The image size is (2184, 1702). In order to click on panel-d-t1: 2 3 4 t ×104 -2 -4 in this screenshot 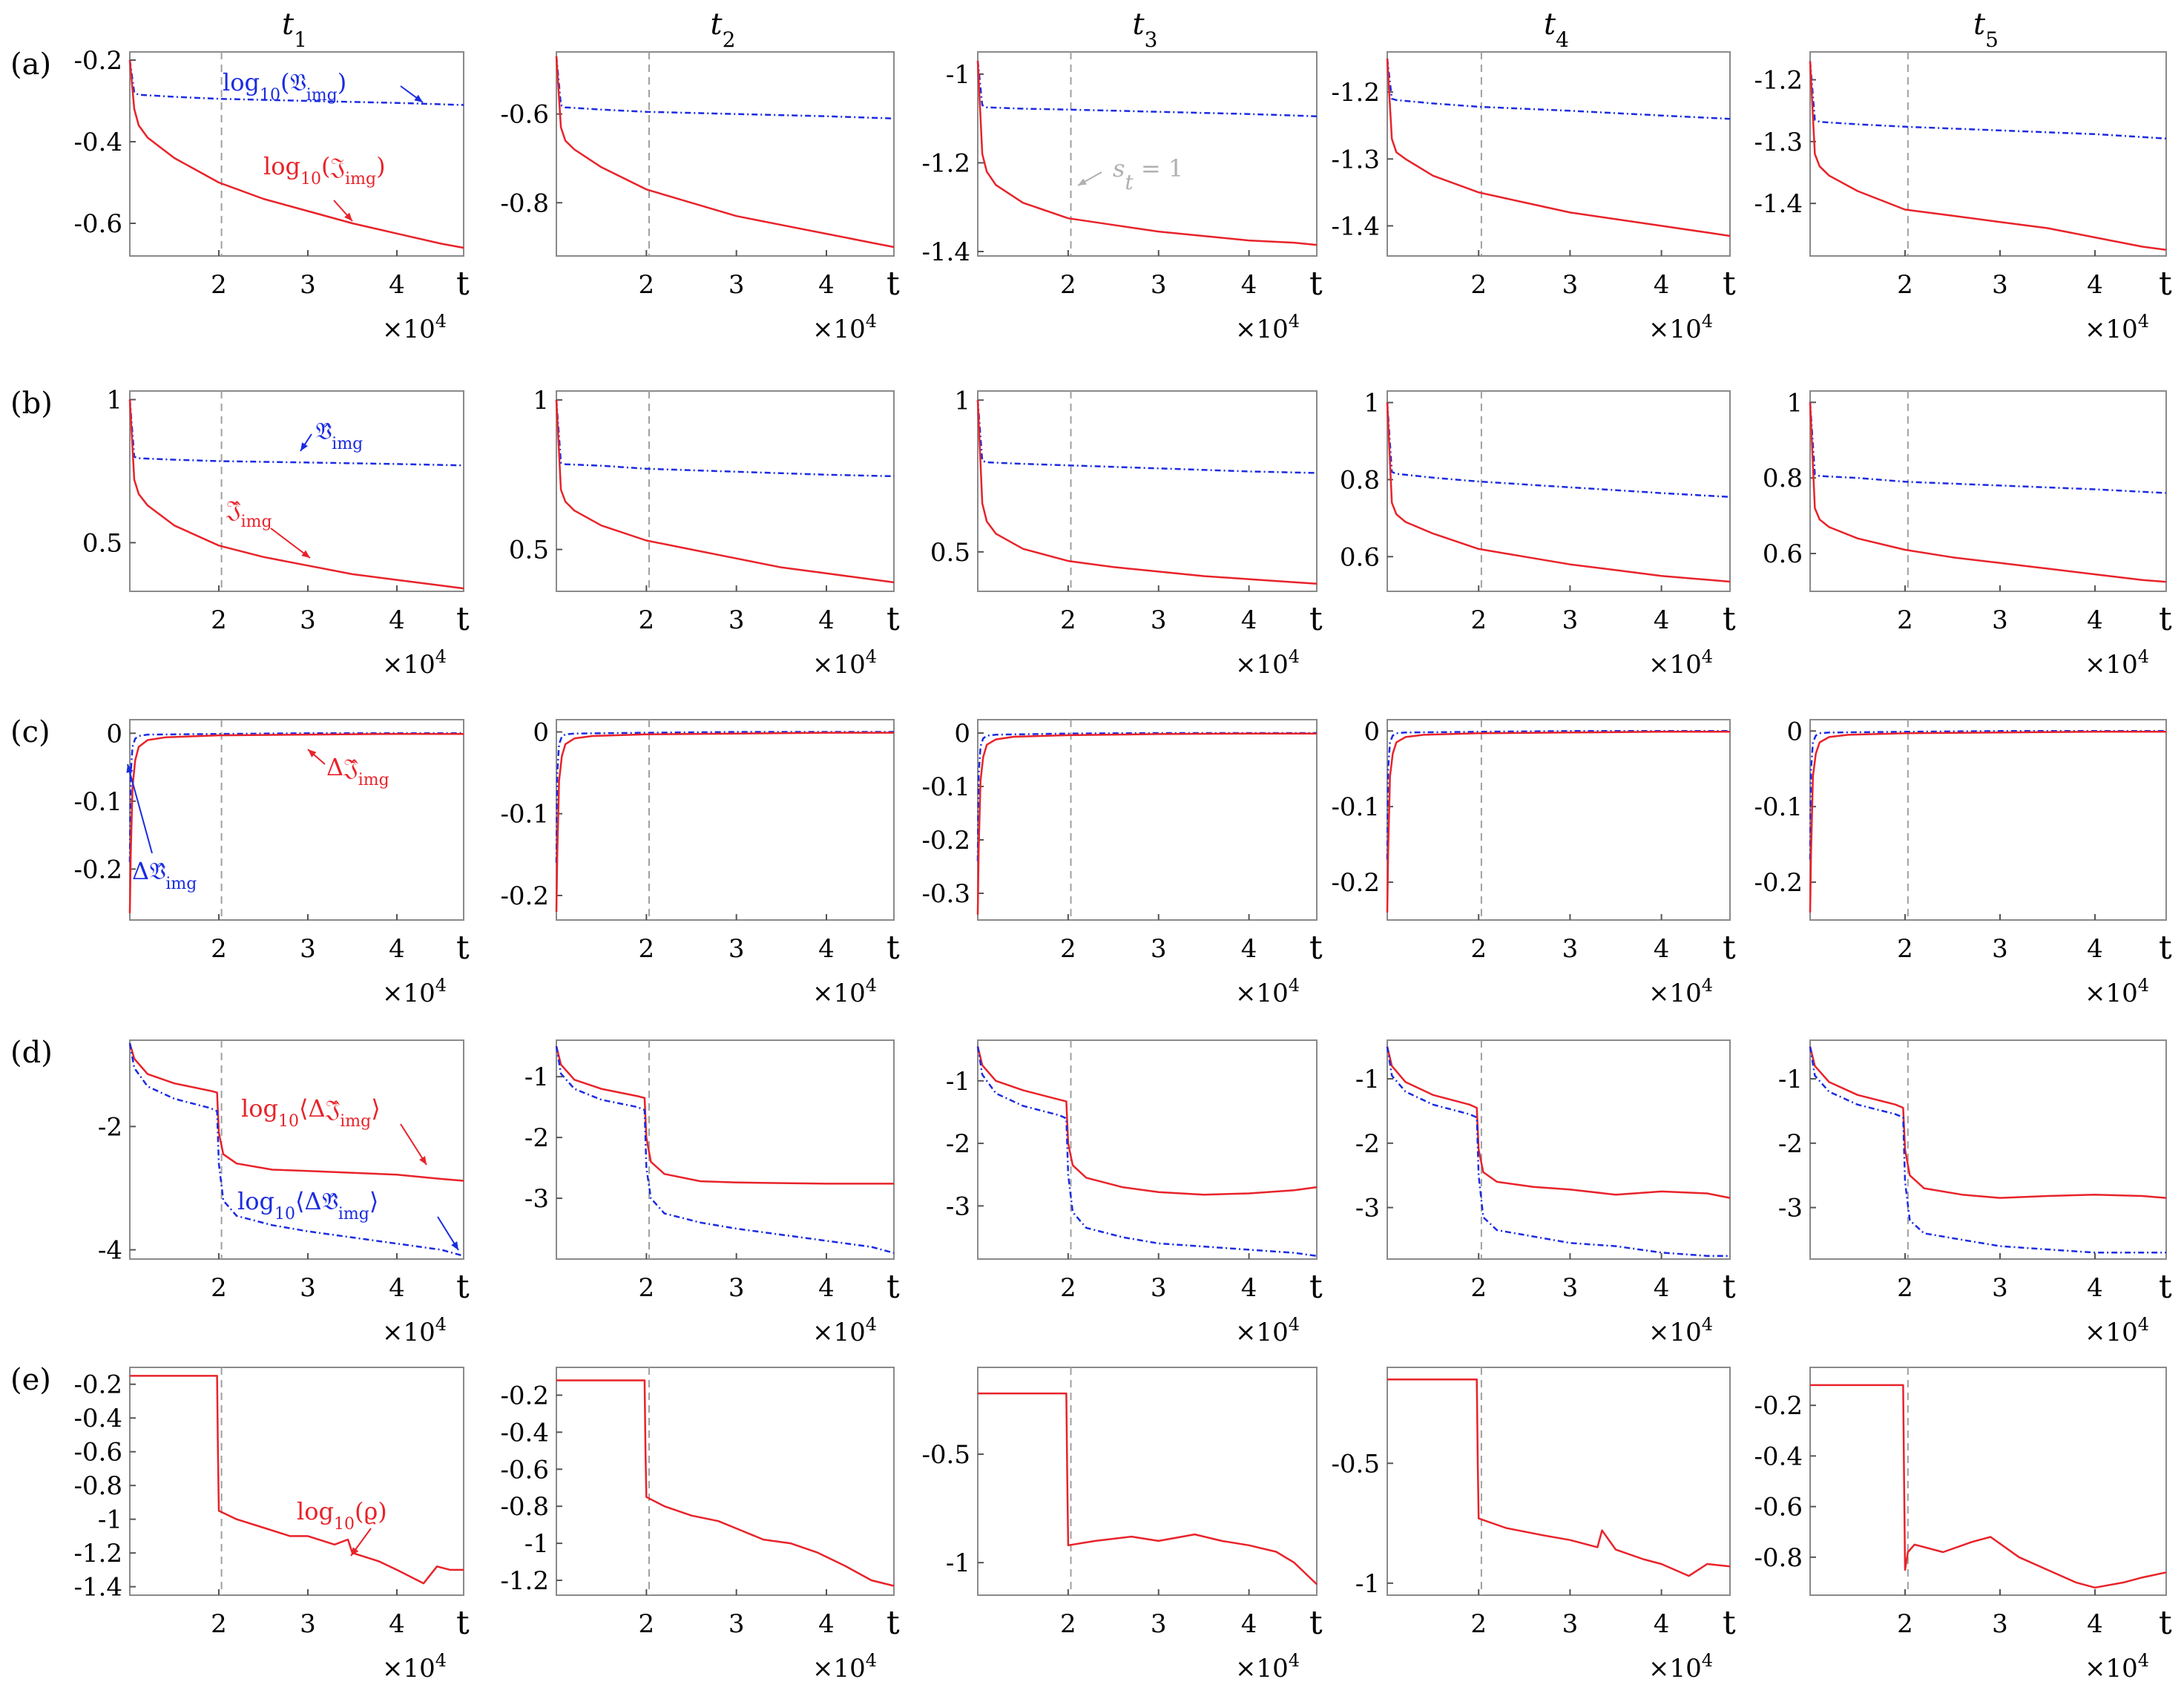, I will do `click(284, 1193)`.